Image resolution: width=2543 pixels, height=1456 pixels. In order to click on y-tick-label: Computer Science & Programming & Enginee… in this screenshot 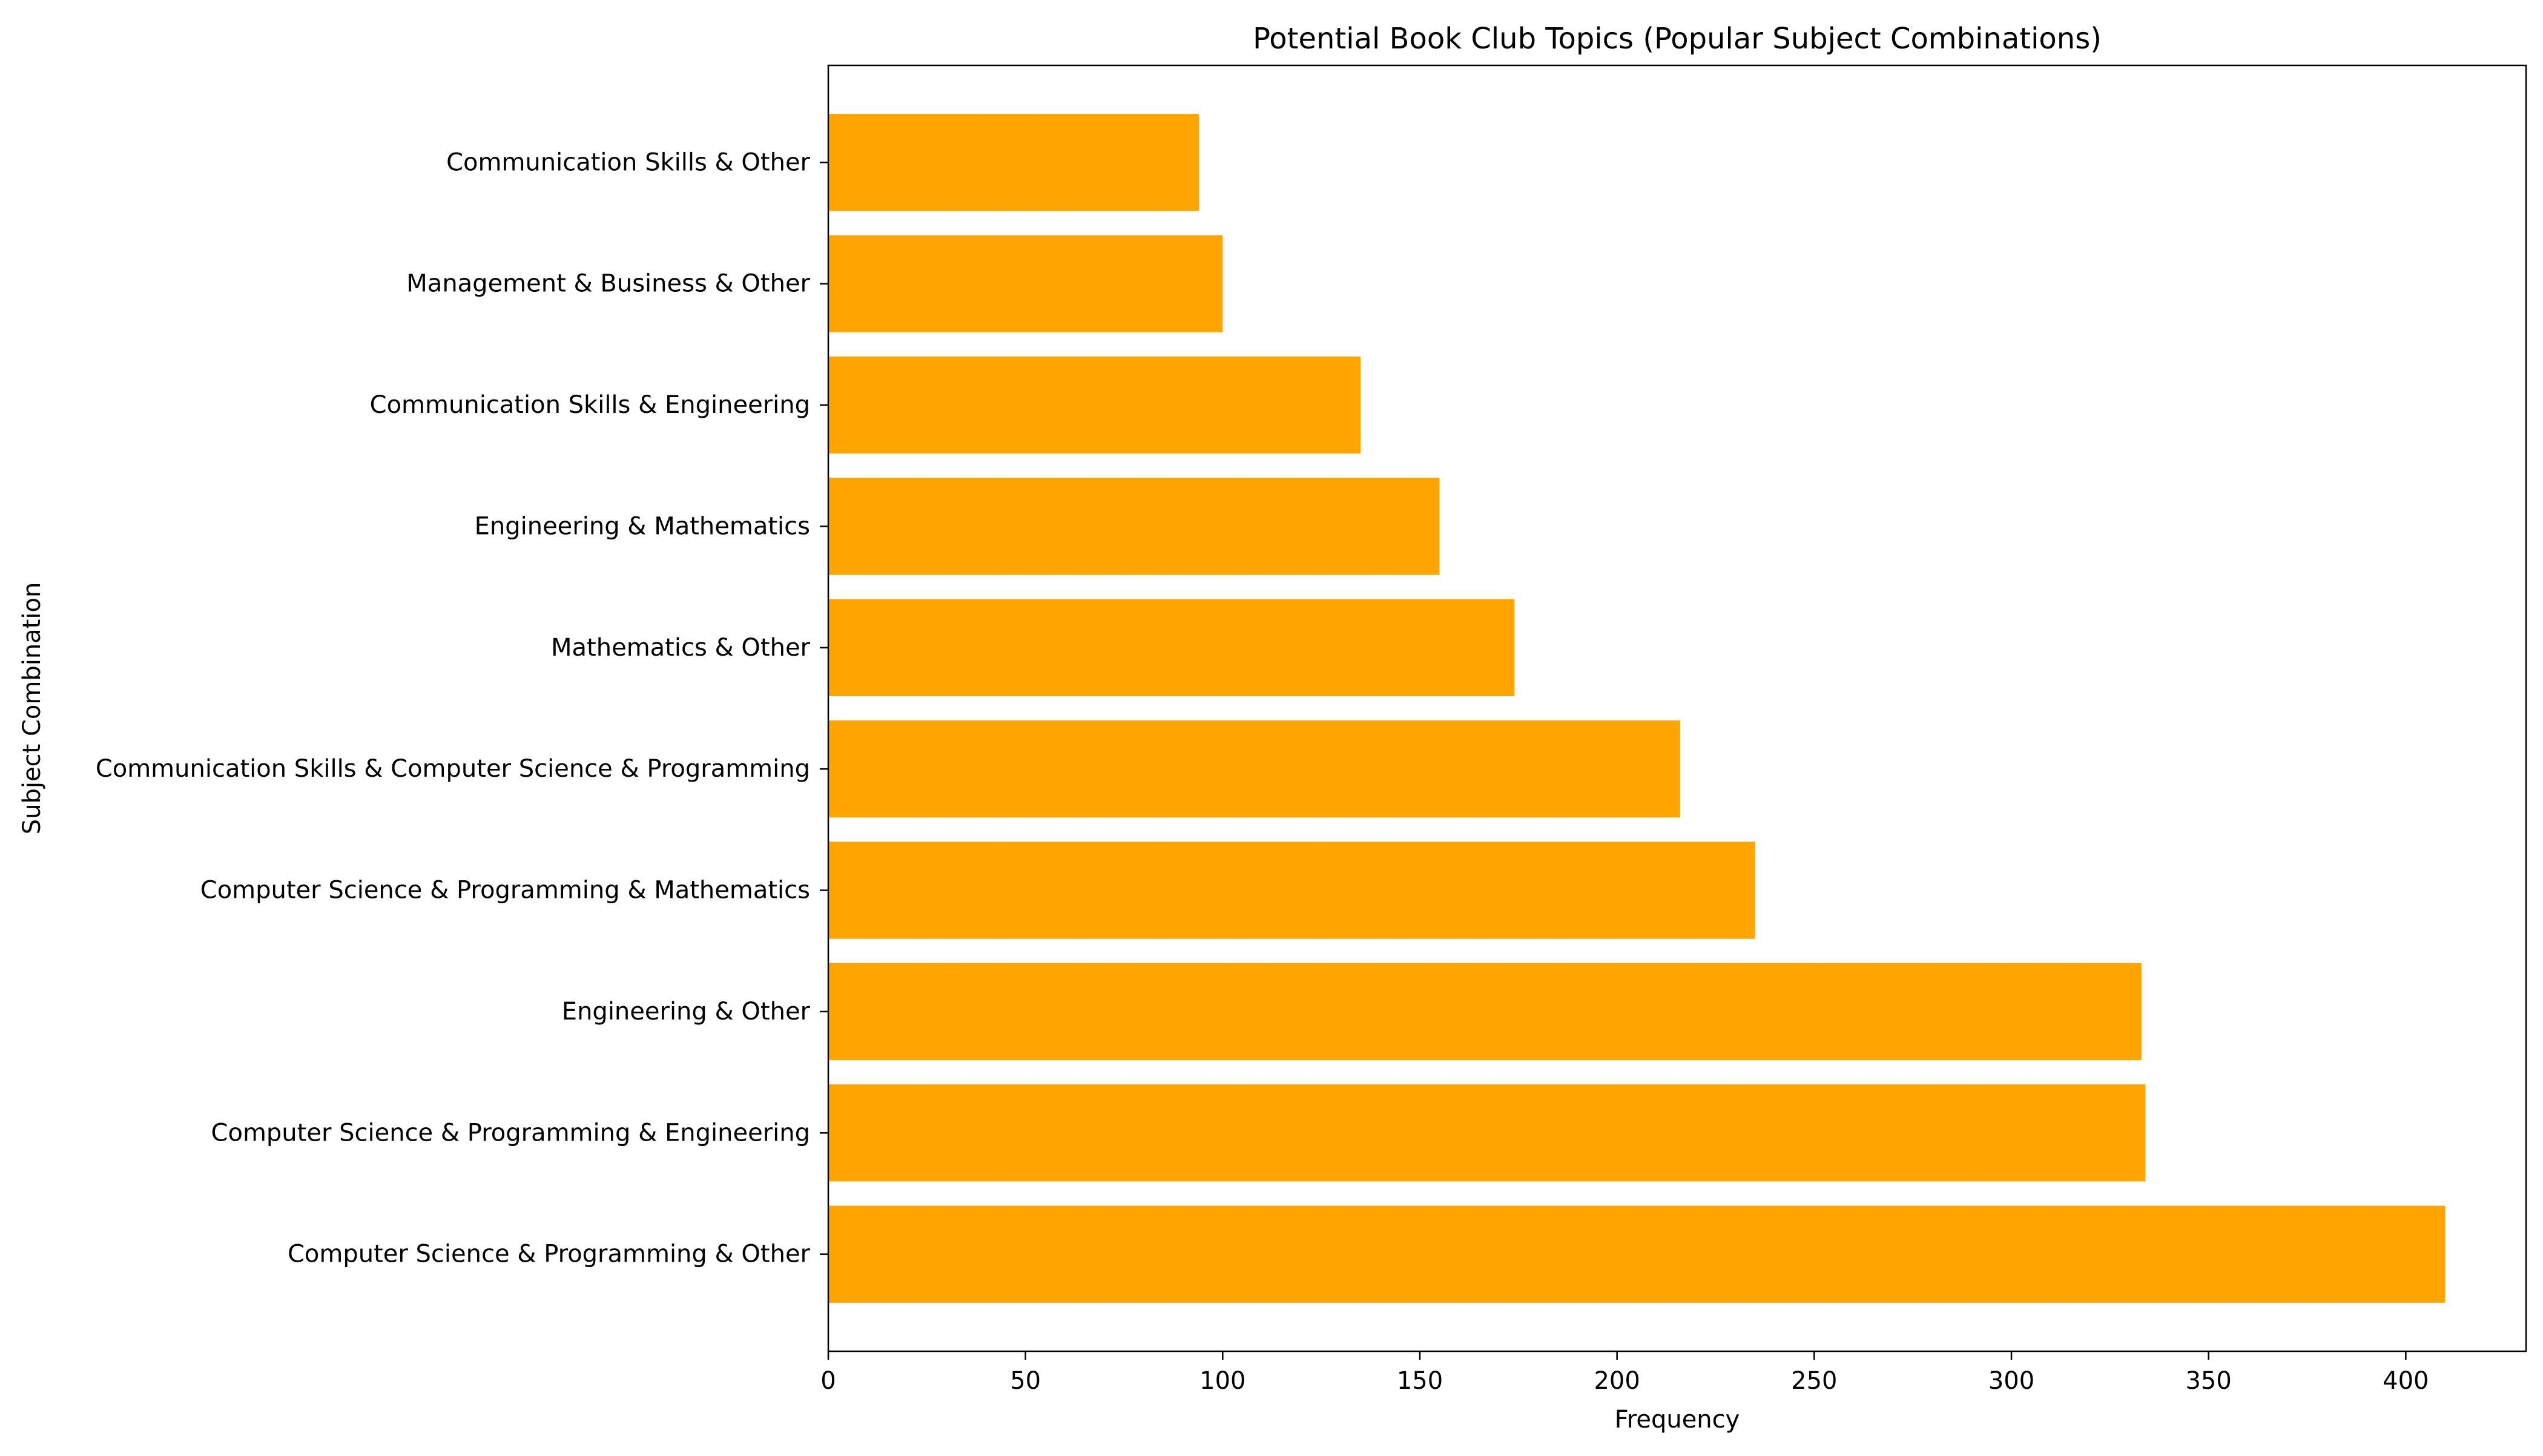, I will do `click(510, 1133)`.